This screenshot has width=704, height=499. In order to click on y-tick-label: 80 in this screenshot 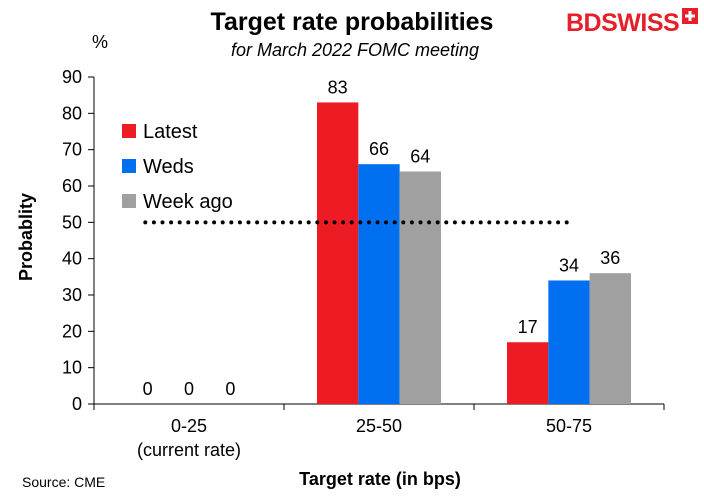, I will do `click(72, 113)`.